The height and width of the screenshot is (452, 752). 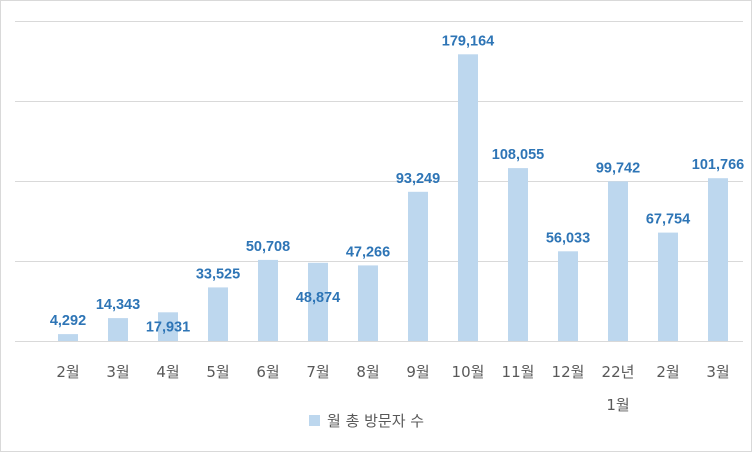 What do you see at coordinates (518, 155) in the screenshot?
I see `data-label-9: 108,055` at bounding box center [518, 155].